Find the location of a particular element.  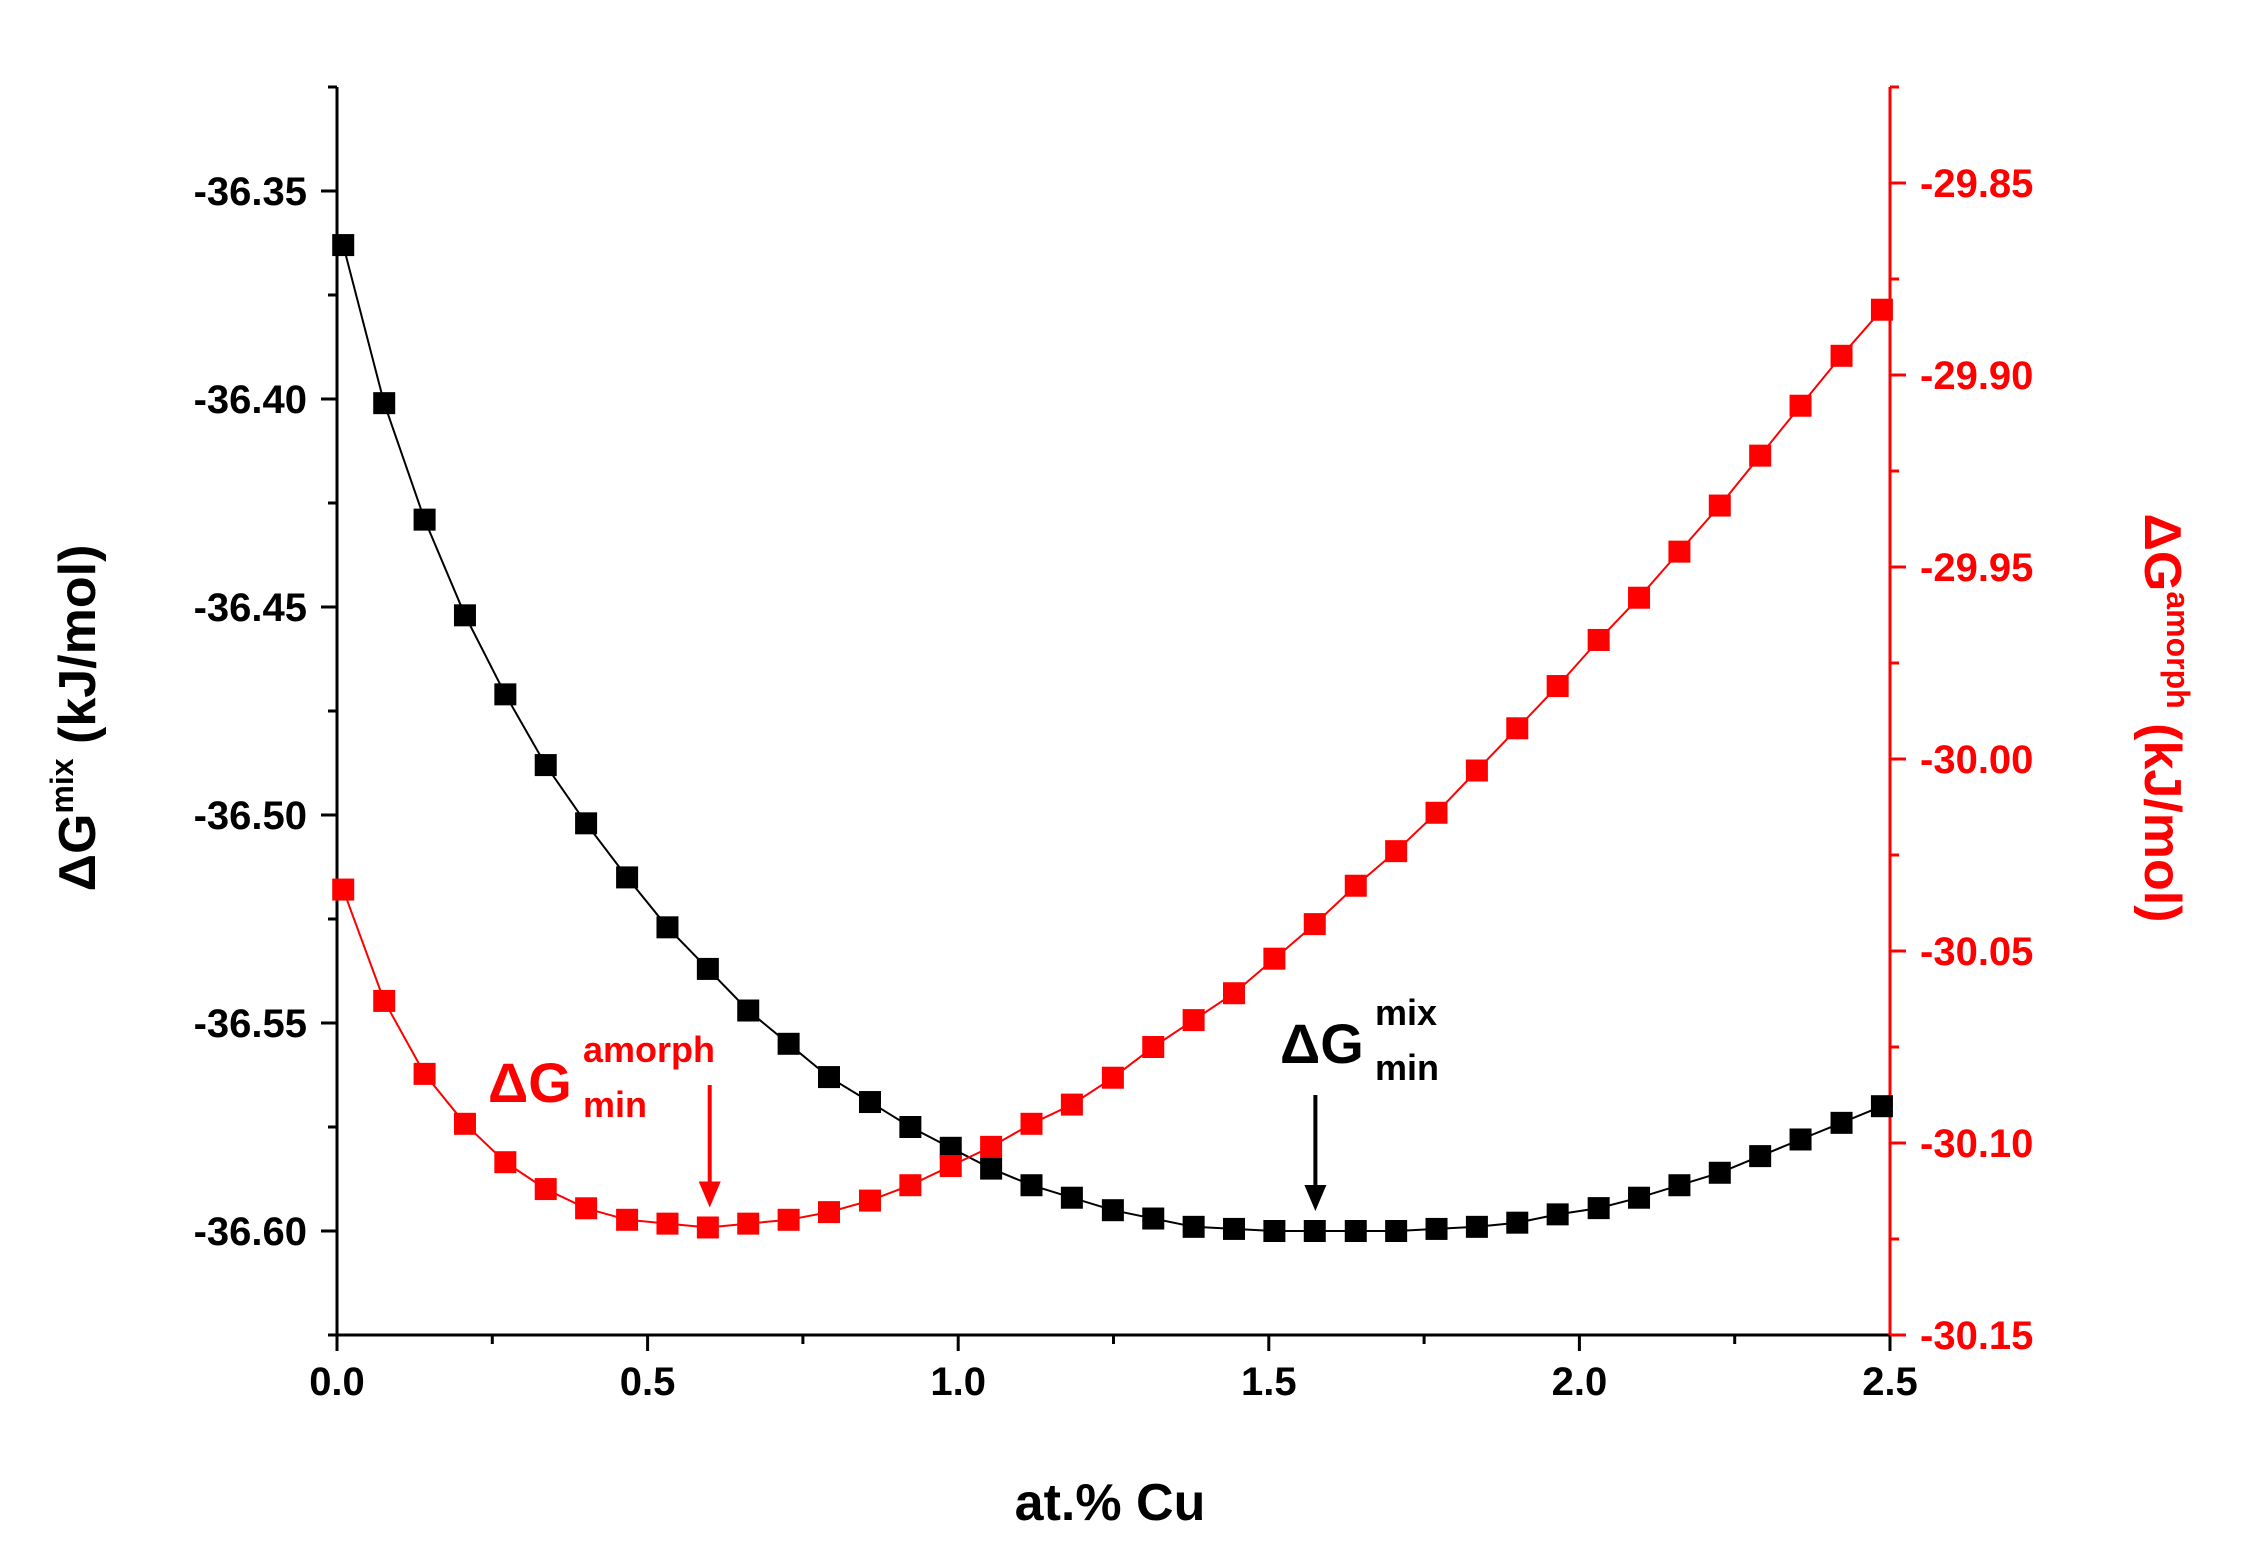

right-axis-title-symbol: ΔG is located at coordinates (2162, 553).